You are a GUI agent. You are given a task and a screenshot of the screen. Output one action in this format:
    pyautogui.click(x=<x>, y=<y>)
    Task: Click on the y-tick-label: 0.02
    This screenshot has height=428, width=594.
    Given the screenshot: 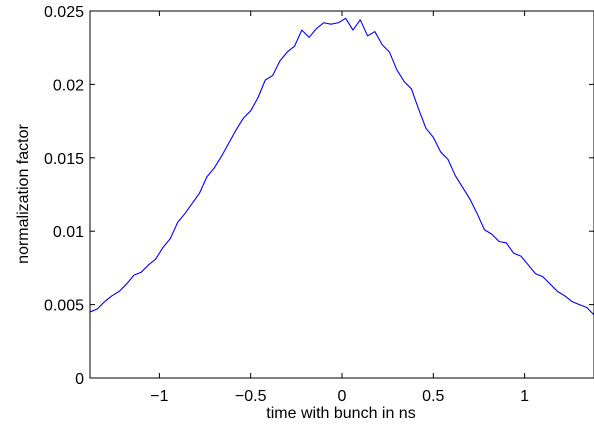 What is the action you would take?
    pyautogui.click(x=68, y=85)
    